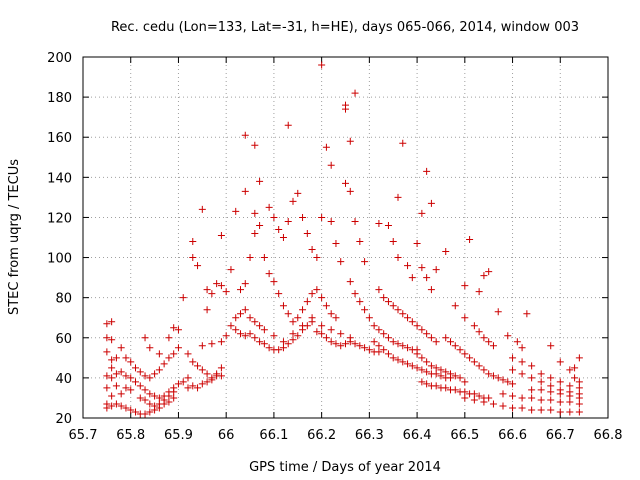 The image size is (640, 480). I want to click on y-tick-label: 60, so click(63, 339).